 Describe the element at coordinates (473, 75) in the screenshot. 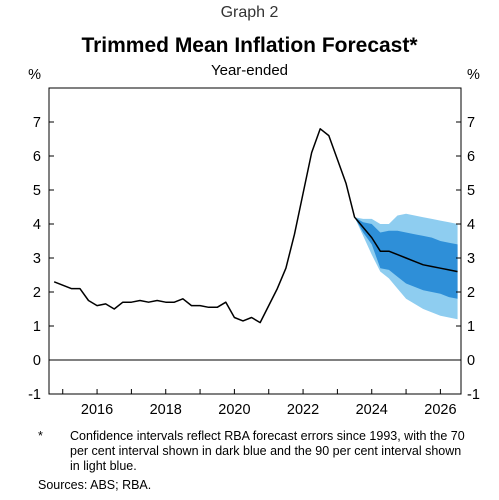

I see `y-unit-label-right: %` at that location.